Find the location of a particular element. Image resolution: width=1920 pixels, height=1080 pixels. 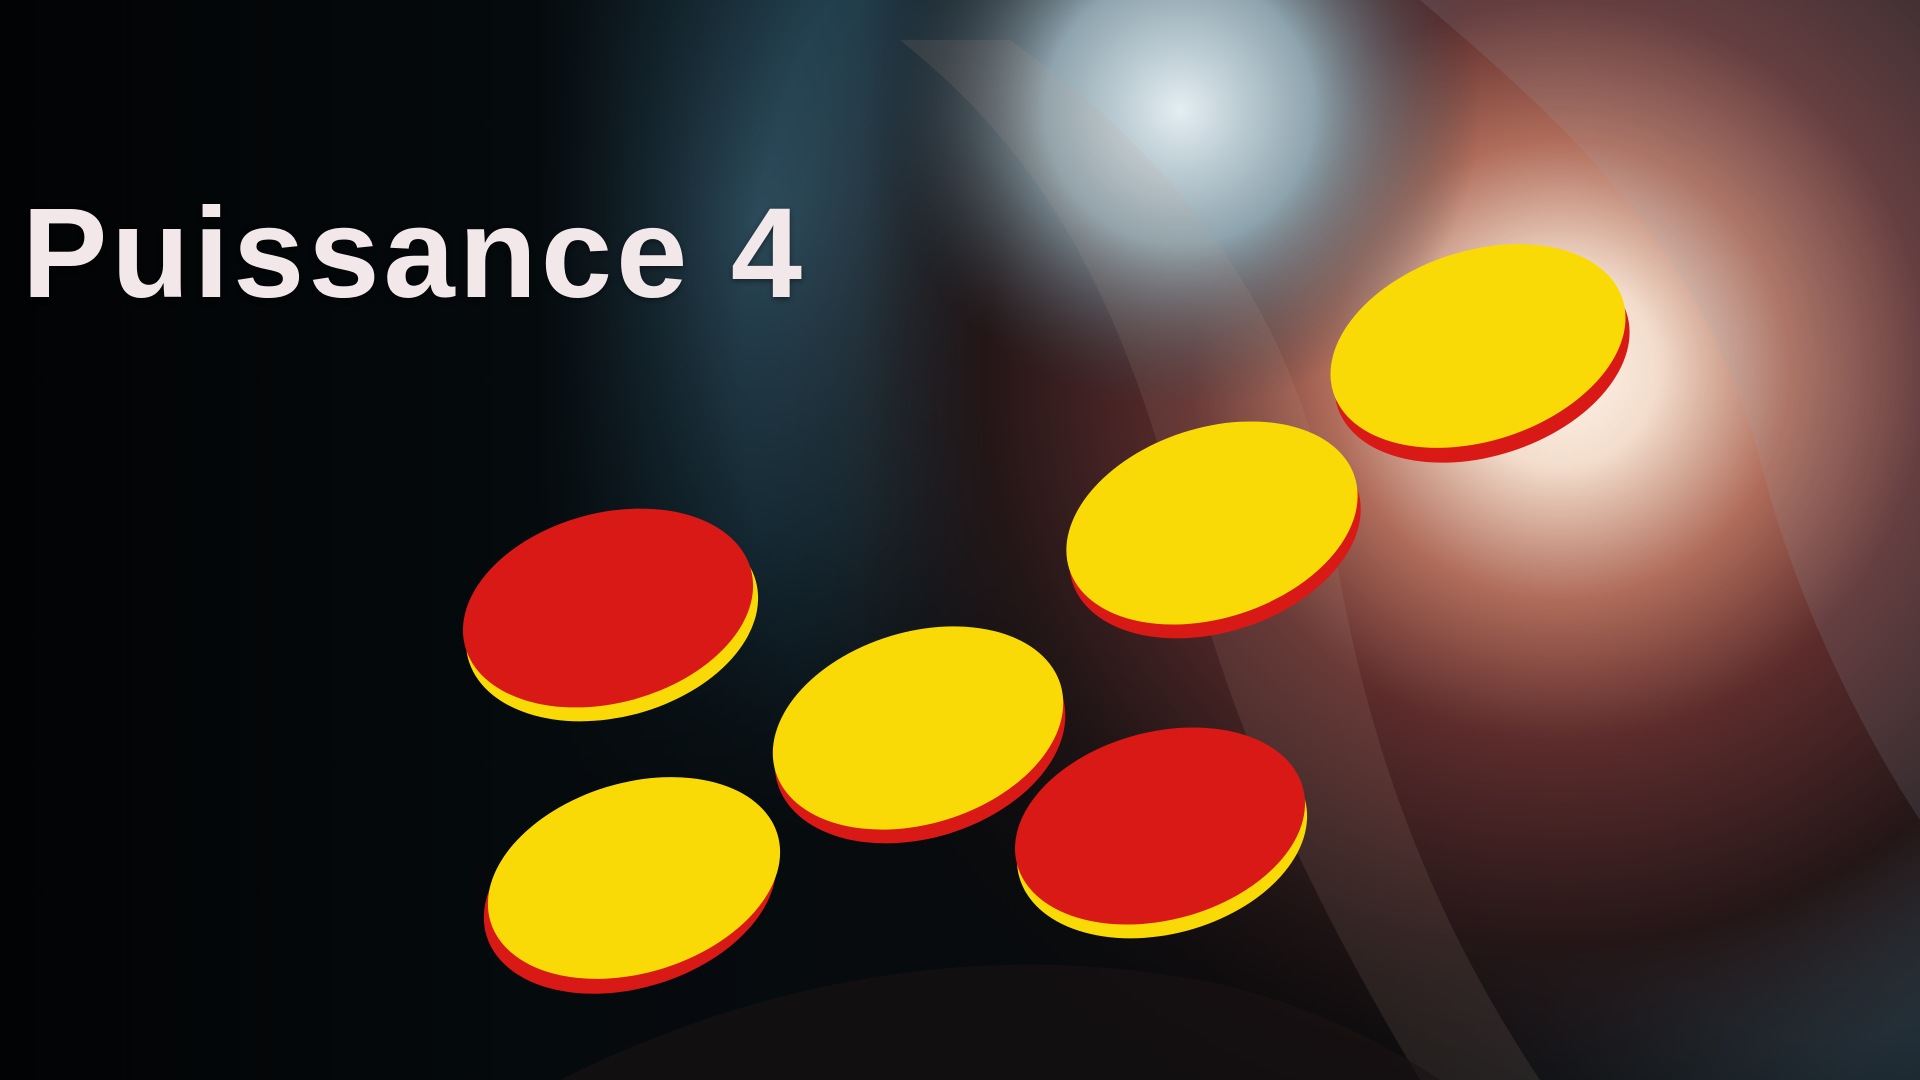

game-title: Puissance 4 is located at coordinates (414, 253).